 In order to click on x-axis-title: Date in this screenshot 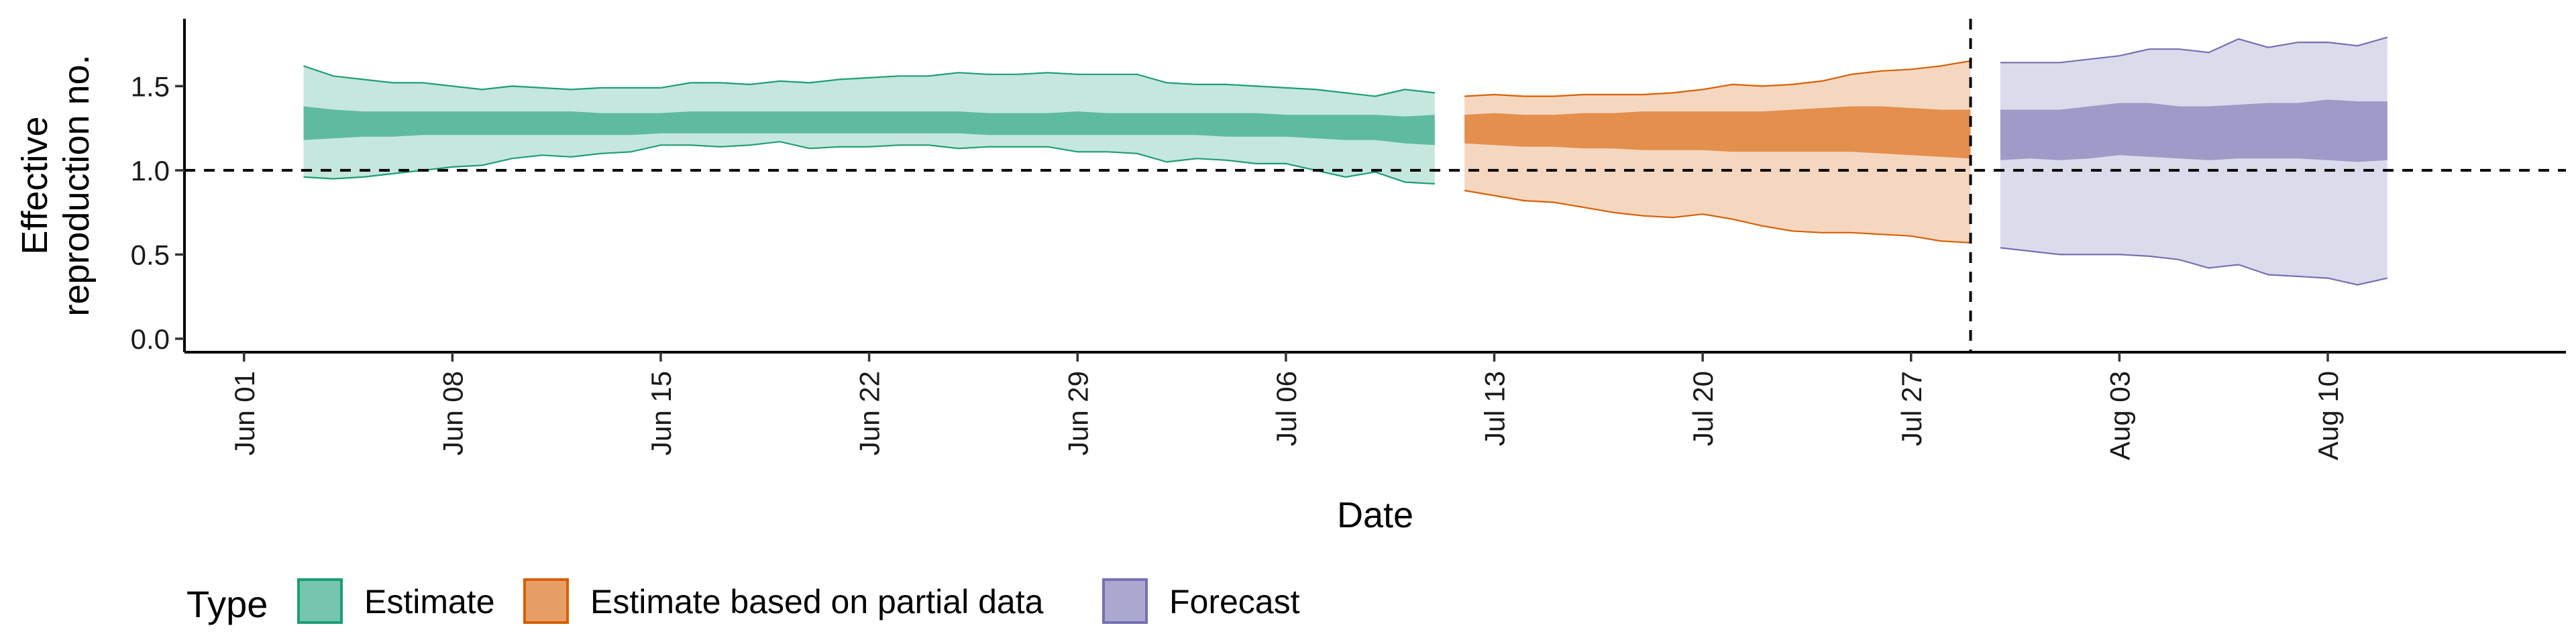, I will do `click(1375, 515)`.